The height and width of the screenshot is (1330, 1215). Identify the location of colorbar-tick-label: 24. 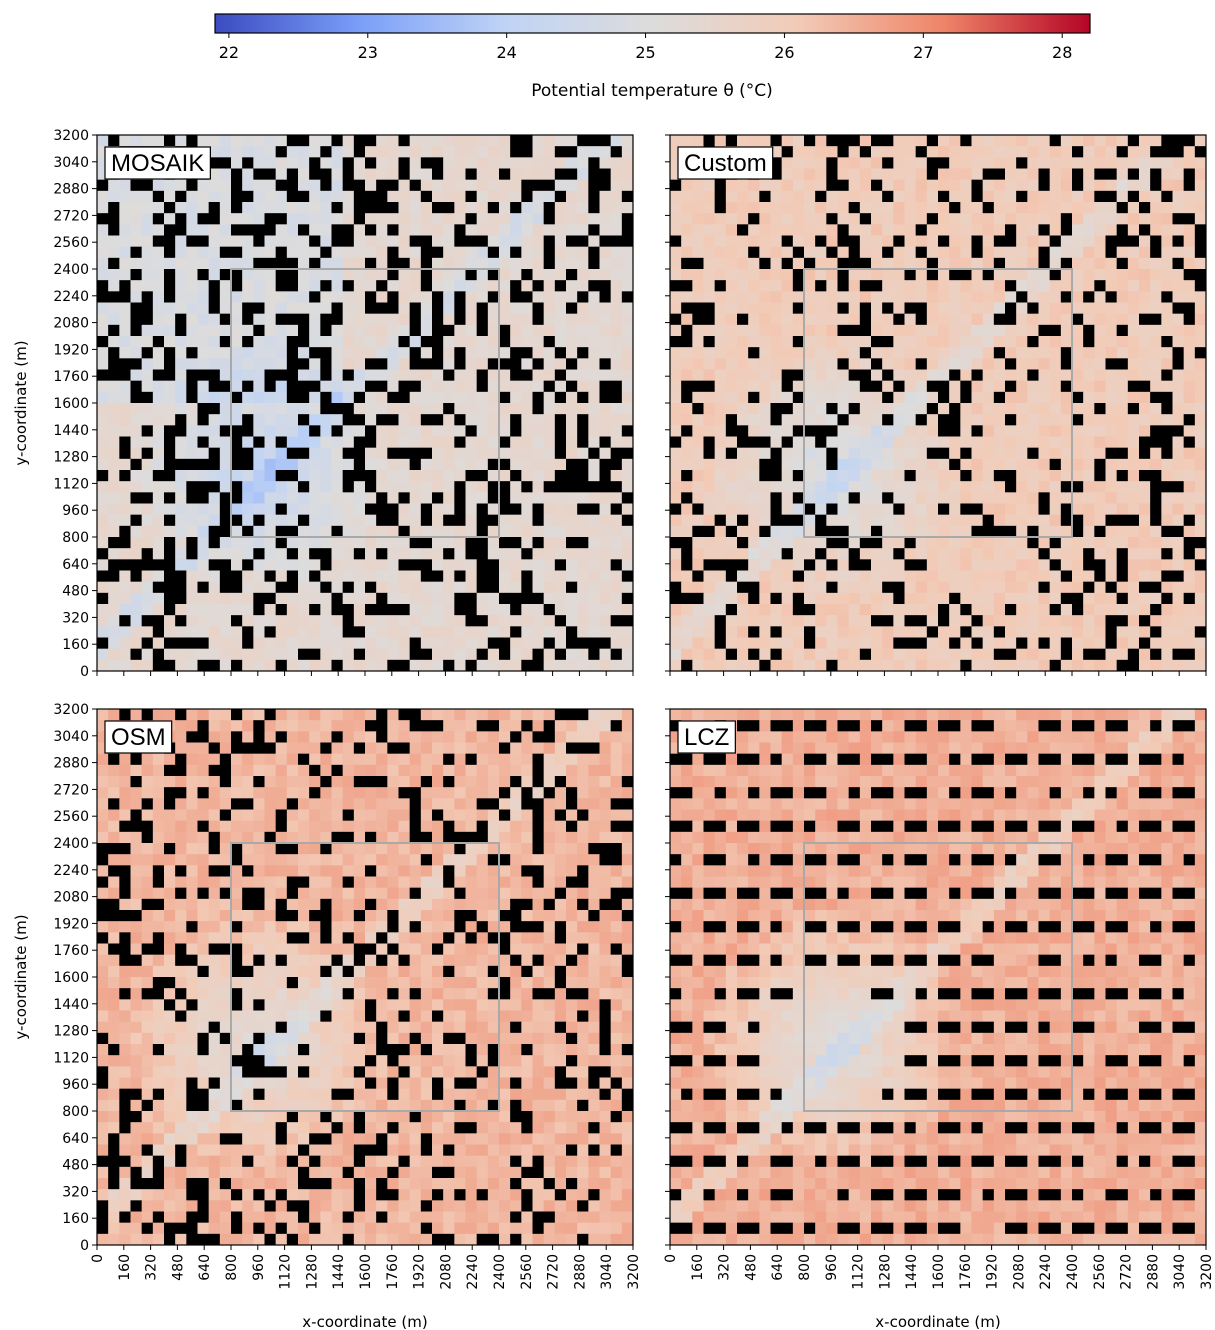
(506, 52).